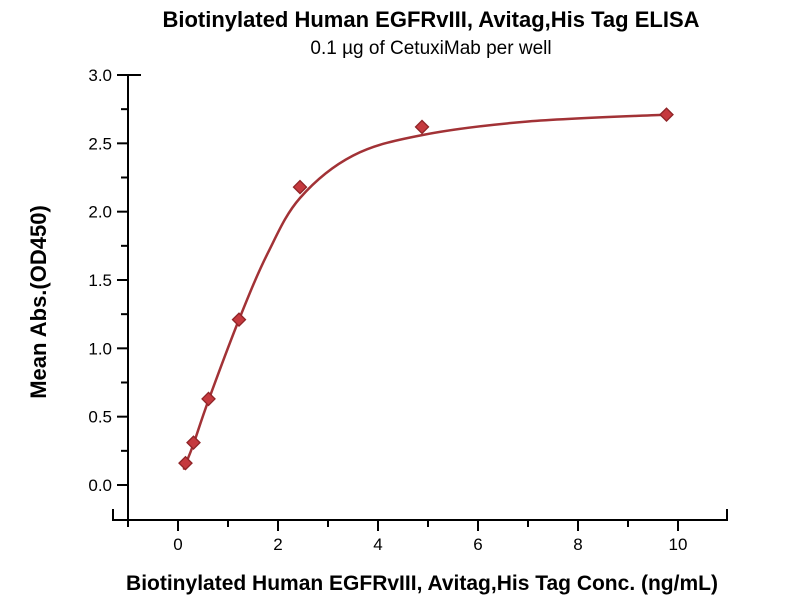 This screenshot has height=600, width=800. What do you see at coordinates (420, 515) in the screenshot?
I see `x-axis-line` at bounding box center [420, 515].